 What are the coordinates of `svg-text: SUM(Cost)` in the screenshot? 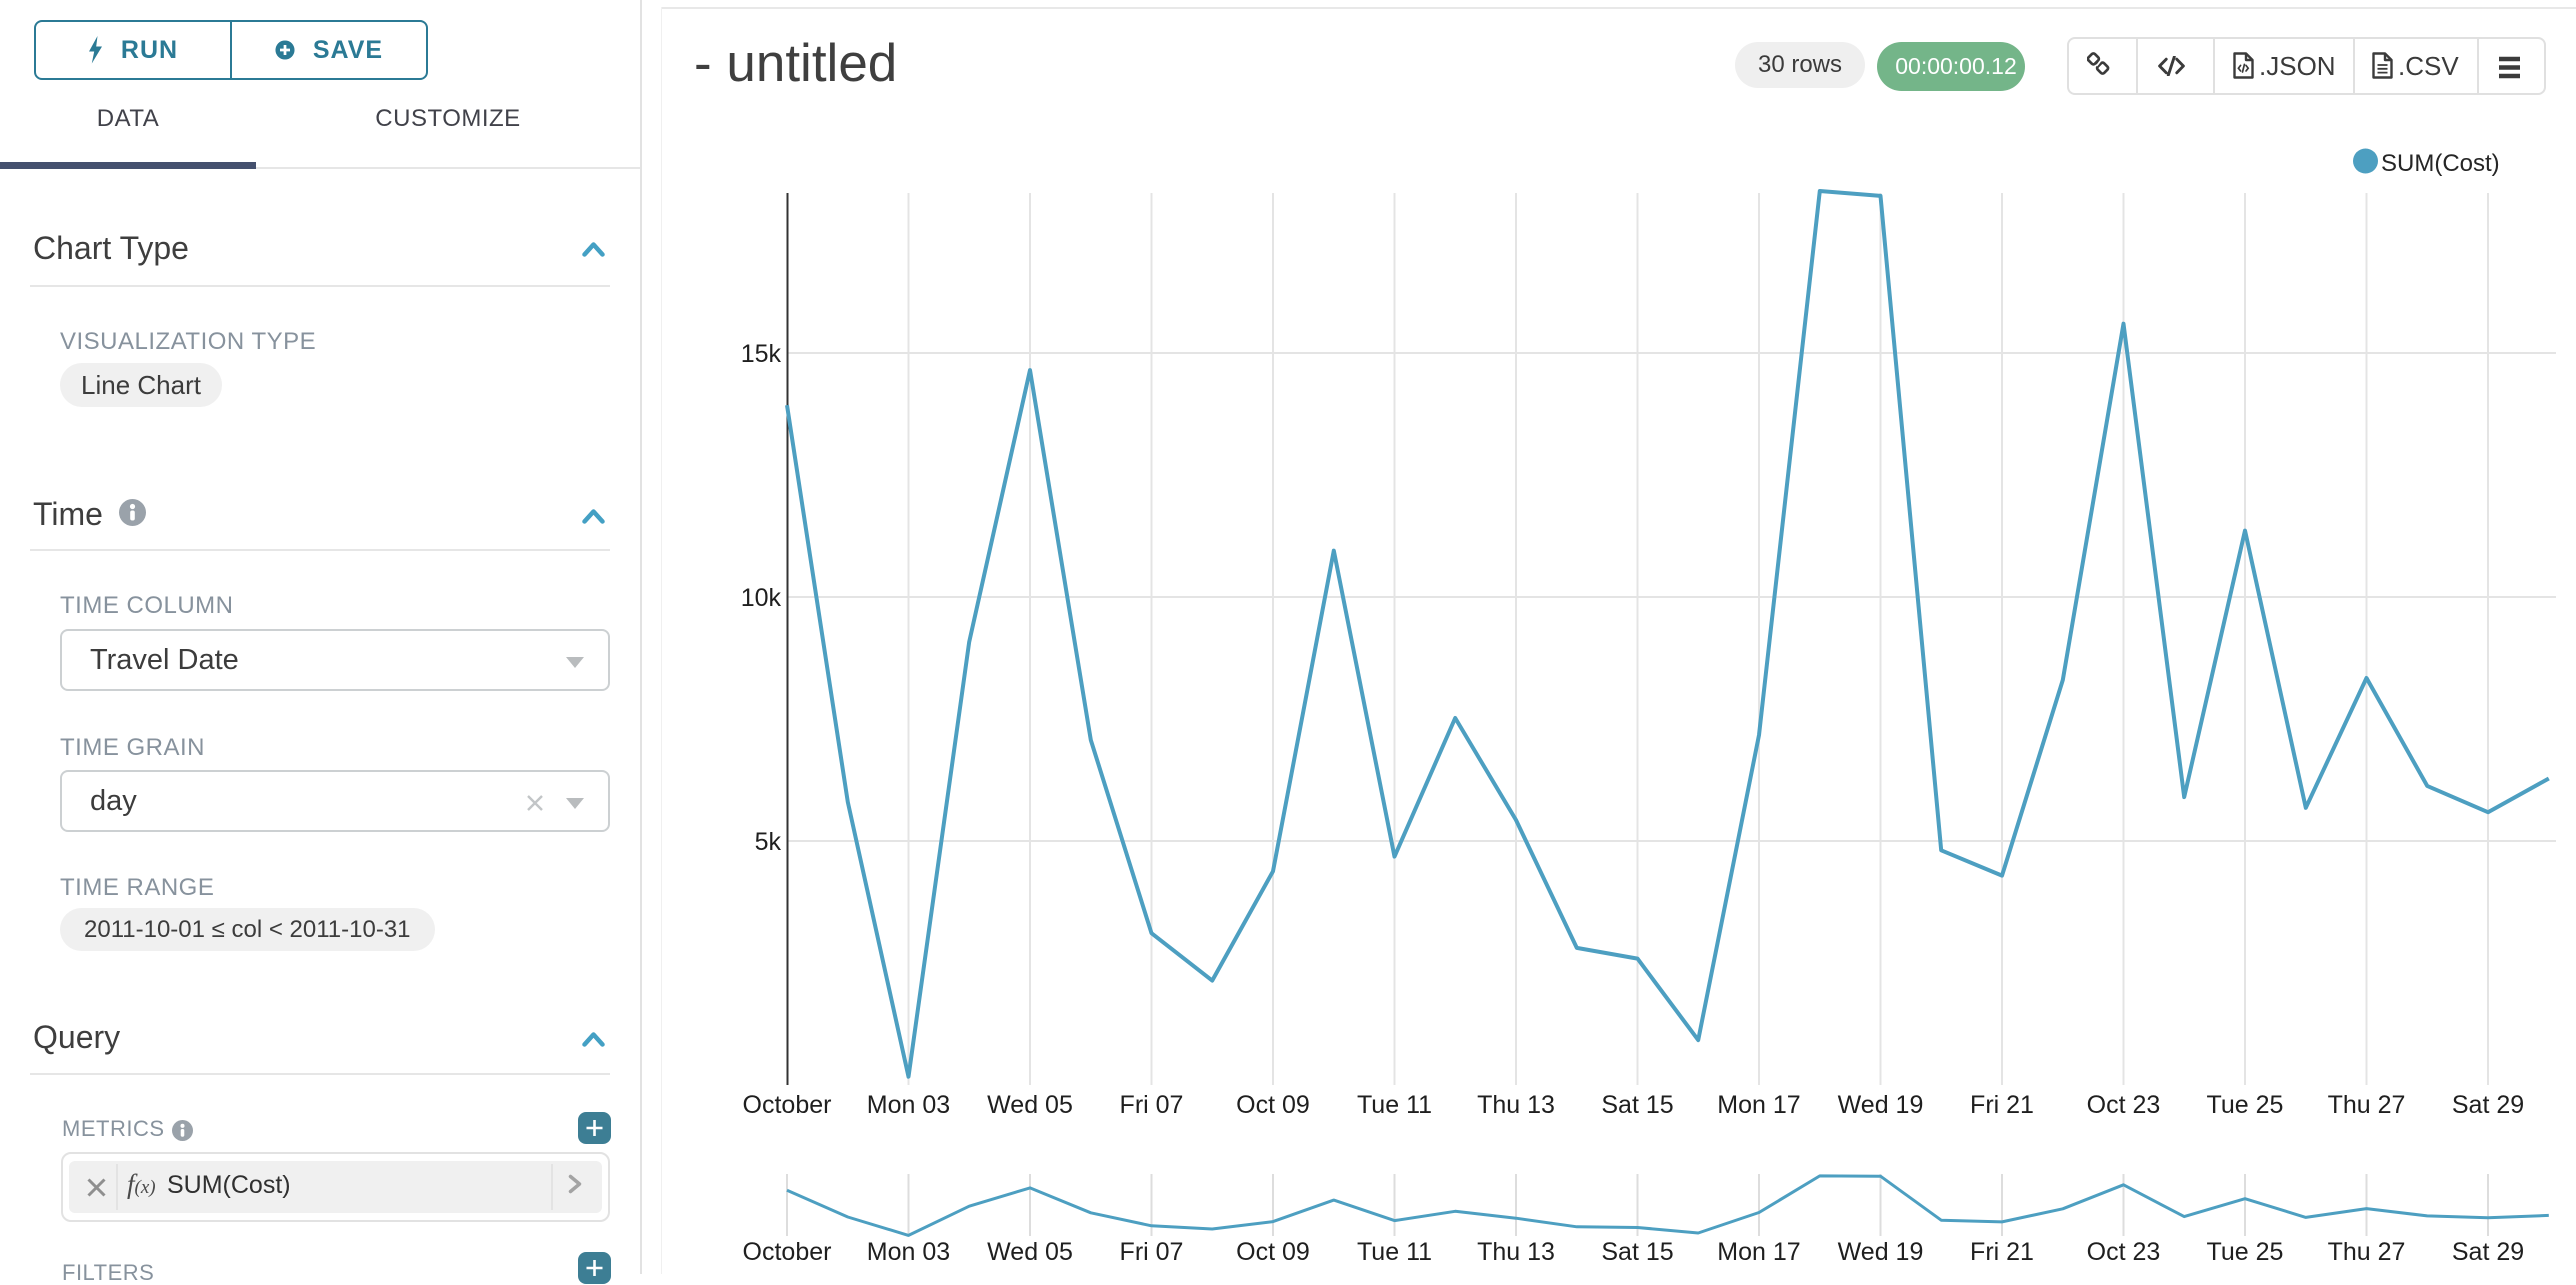 It's located at (2440, 163).